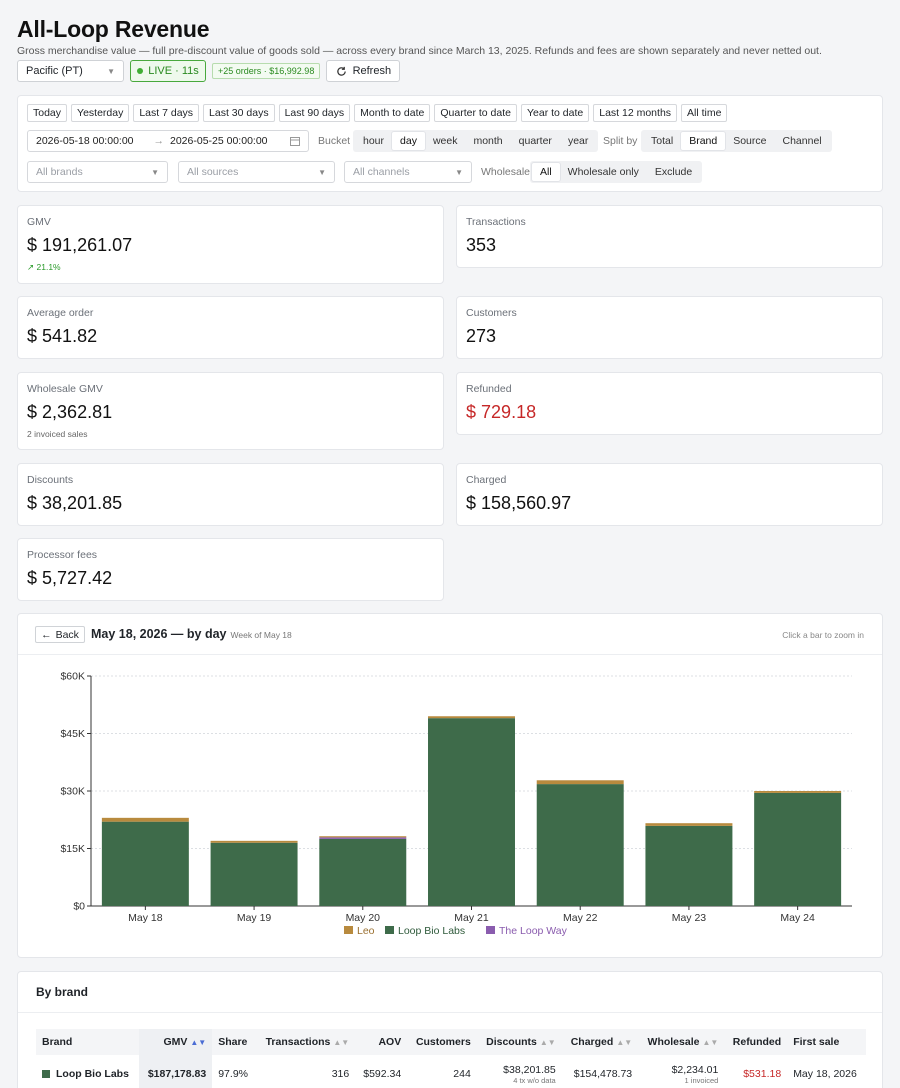 Image resolution: width=900 pixels, height=1088 pixels. What do you see at coordinates (173, 71) in the screenshot?
I see `live-label: LIVE · 11s` at bounding box center [173, 71].